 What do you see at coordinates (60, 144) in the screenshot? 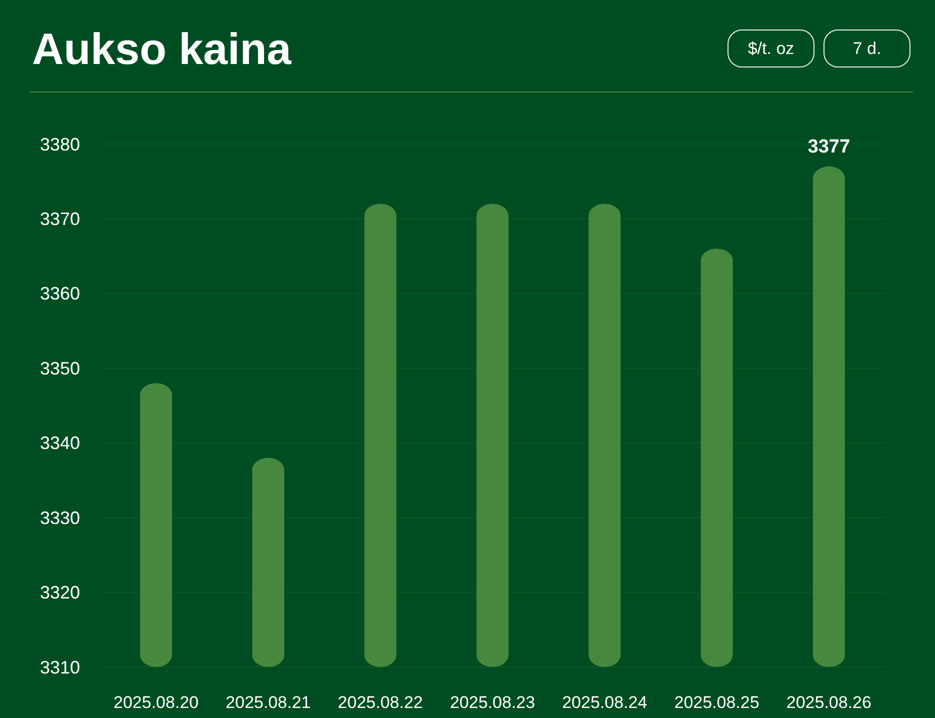
I see `y-tick-label: 3380` at bounding box center [60, 144].